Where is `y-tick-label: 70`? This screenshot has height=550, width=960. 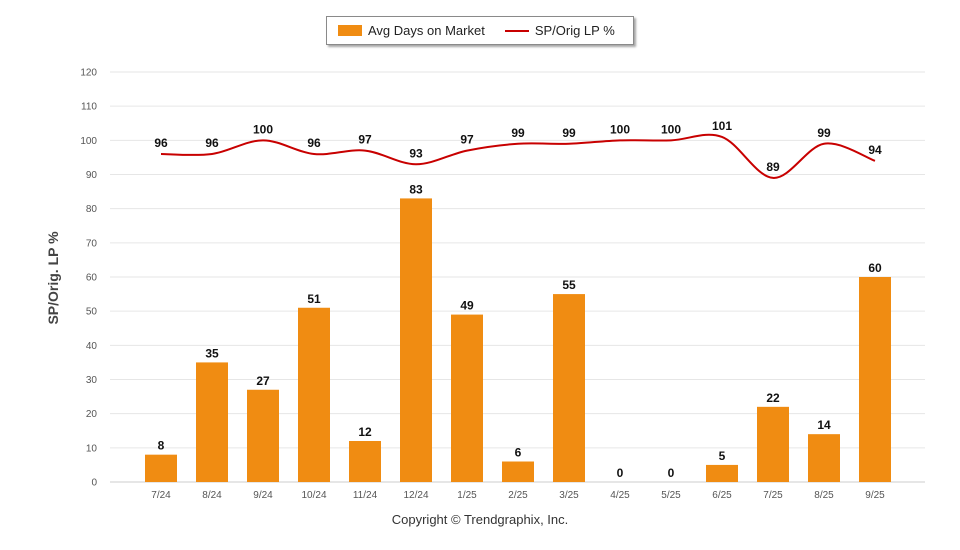
y-tick-label: 70 is located at coordinates (92, 243).